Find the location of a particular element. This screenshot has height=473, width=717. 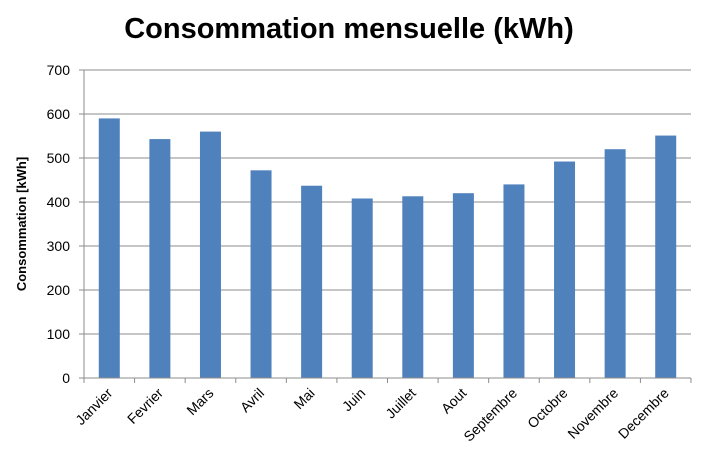

x-tick-label: Janvier is located at coordinates (93, 406).